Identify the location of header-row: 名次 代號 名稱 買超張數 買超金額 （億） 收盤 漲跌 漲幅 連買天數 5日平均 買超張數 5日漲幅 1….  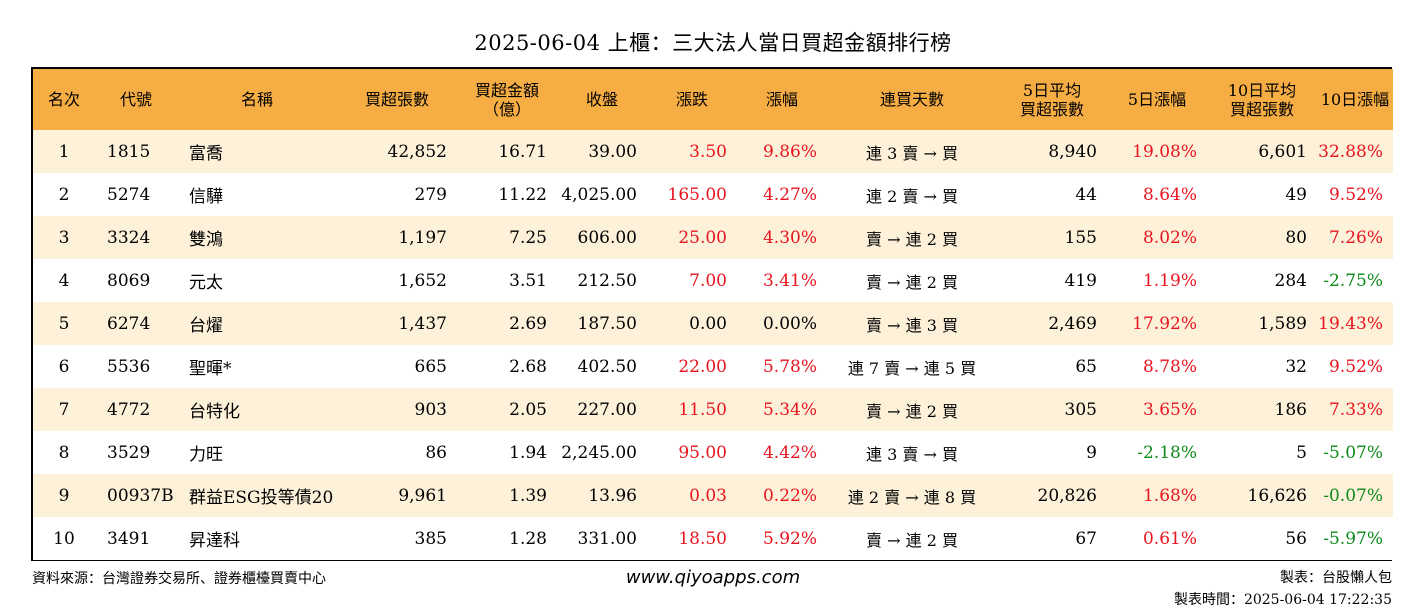
(713, 99).